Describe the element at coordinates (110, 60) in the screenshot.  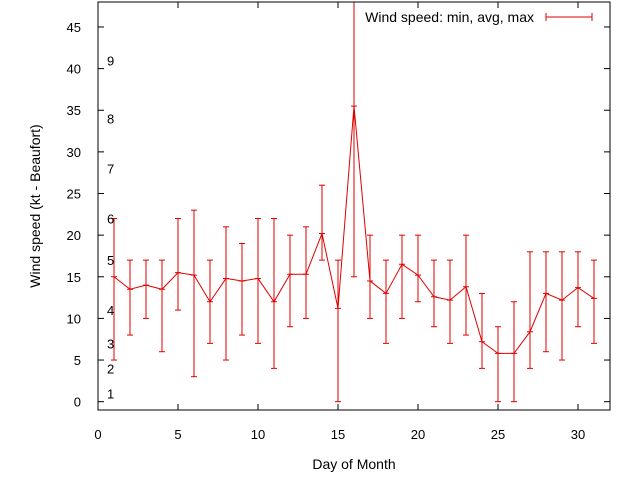
I see `beaufort-label: 9` at that location.